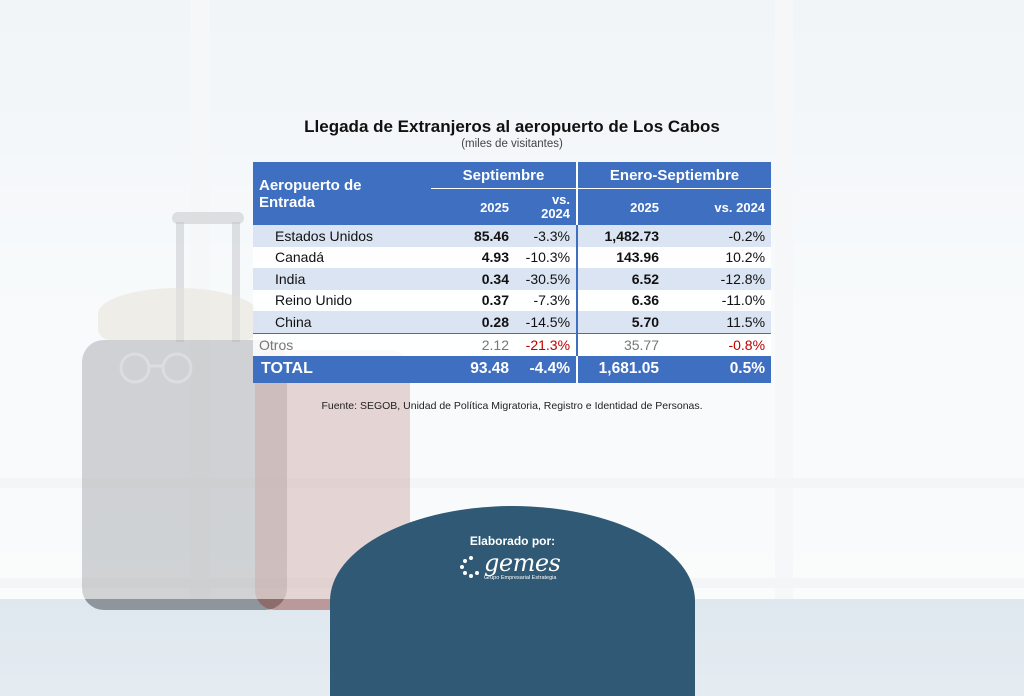 The image size is (1024, 696). I want to click on ytd-value: 5.70, so click(621, 322).